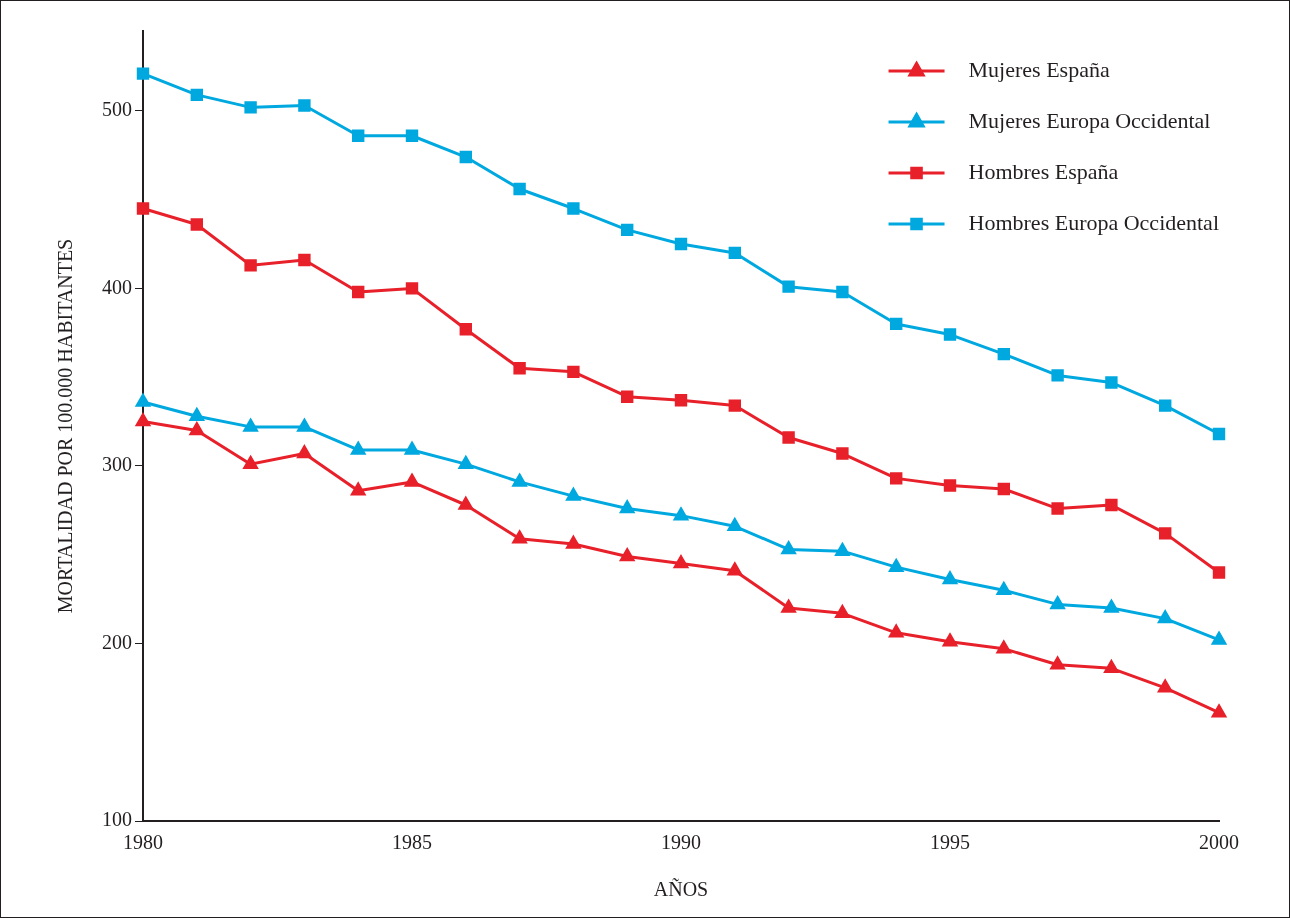 Image resolution: width=1290 pixels, height=918 pixels. Describe the element at coordinates (117, 286) in the screenshot. I see `y-tick-label: 400` at that location.